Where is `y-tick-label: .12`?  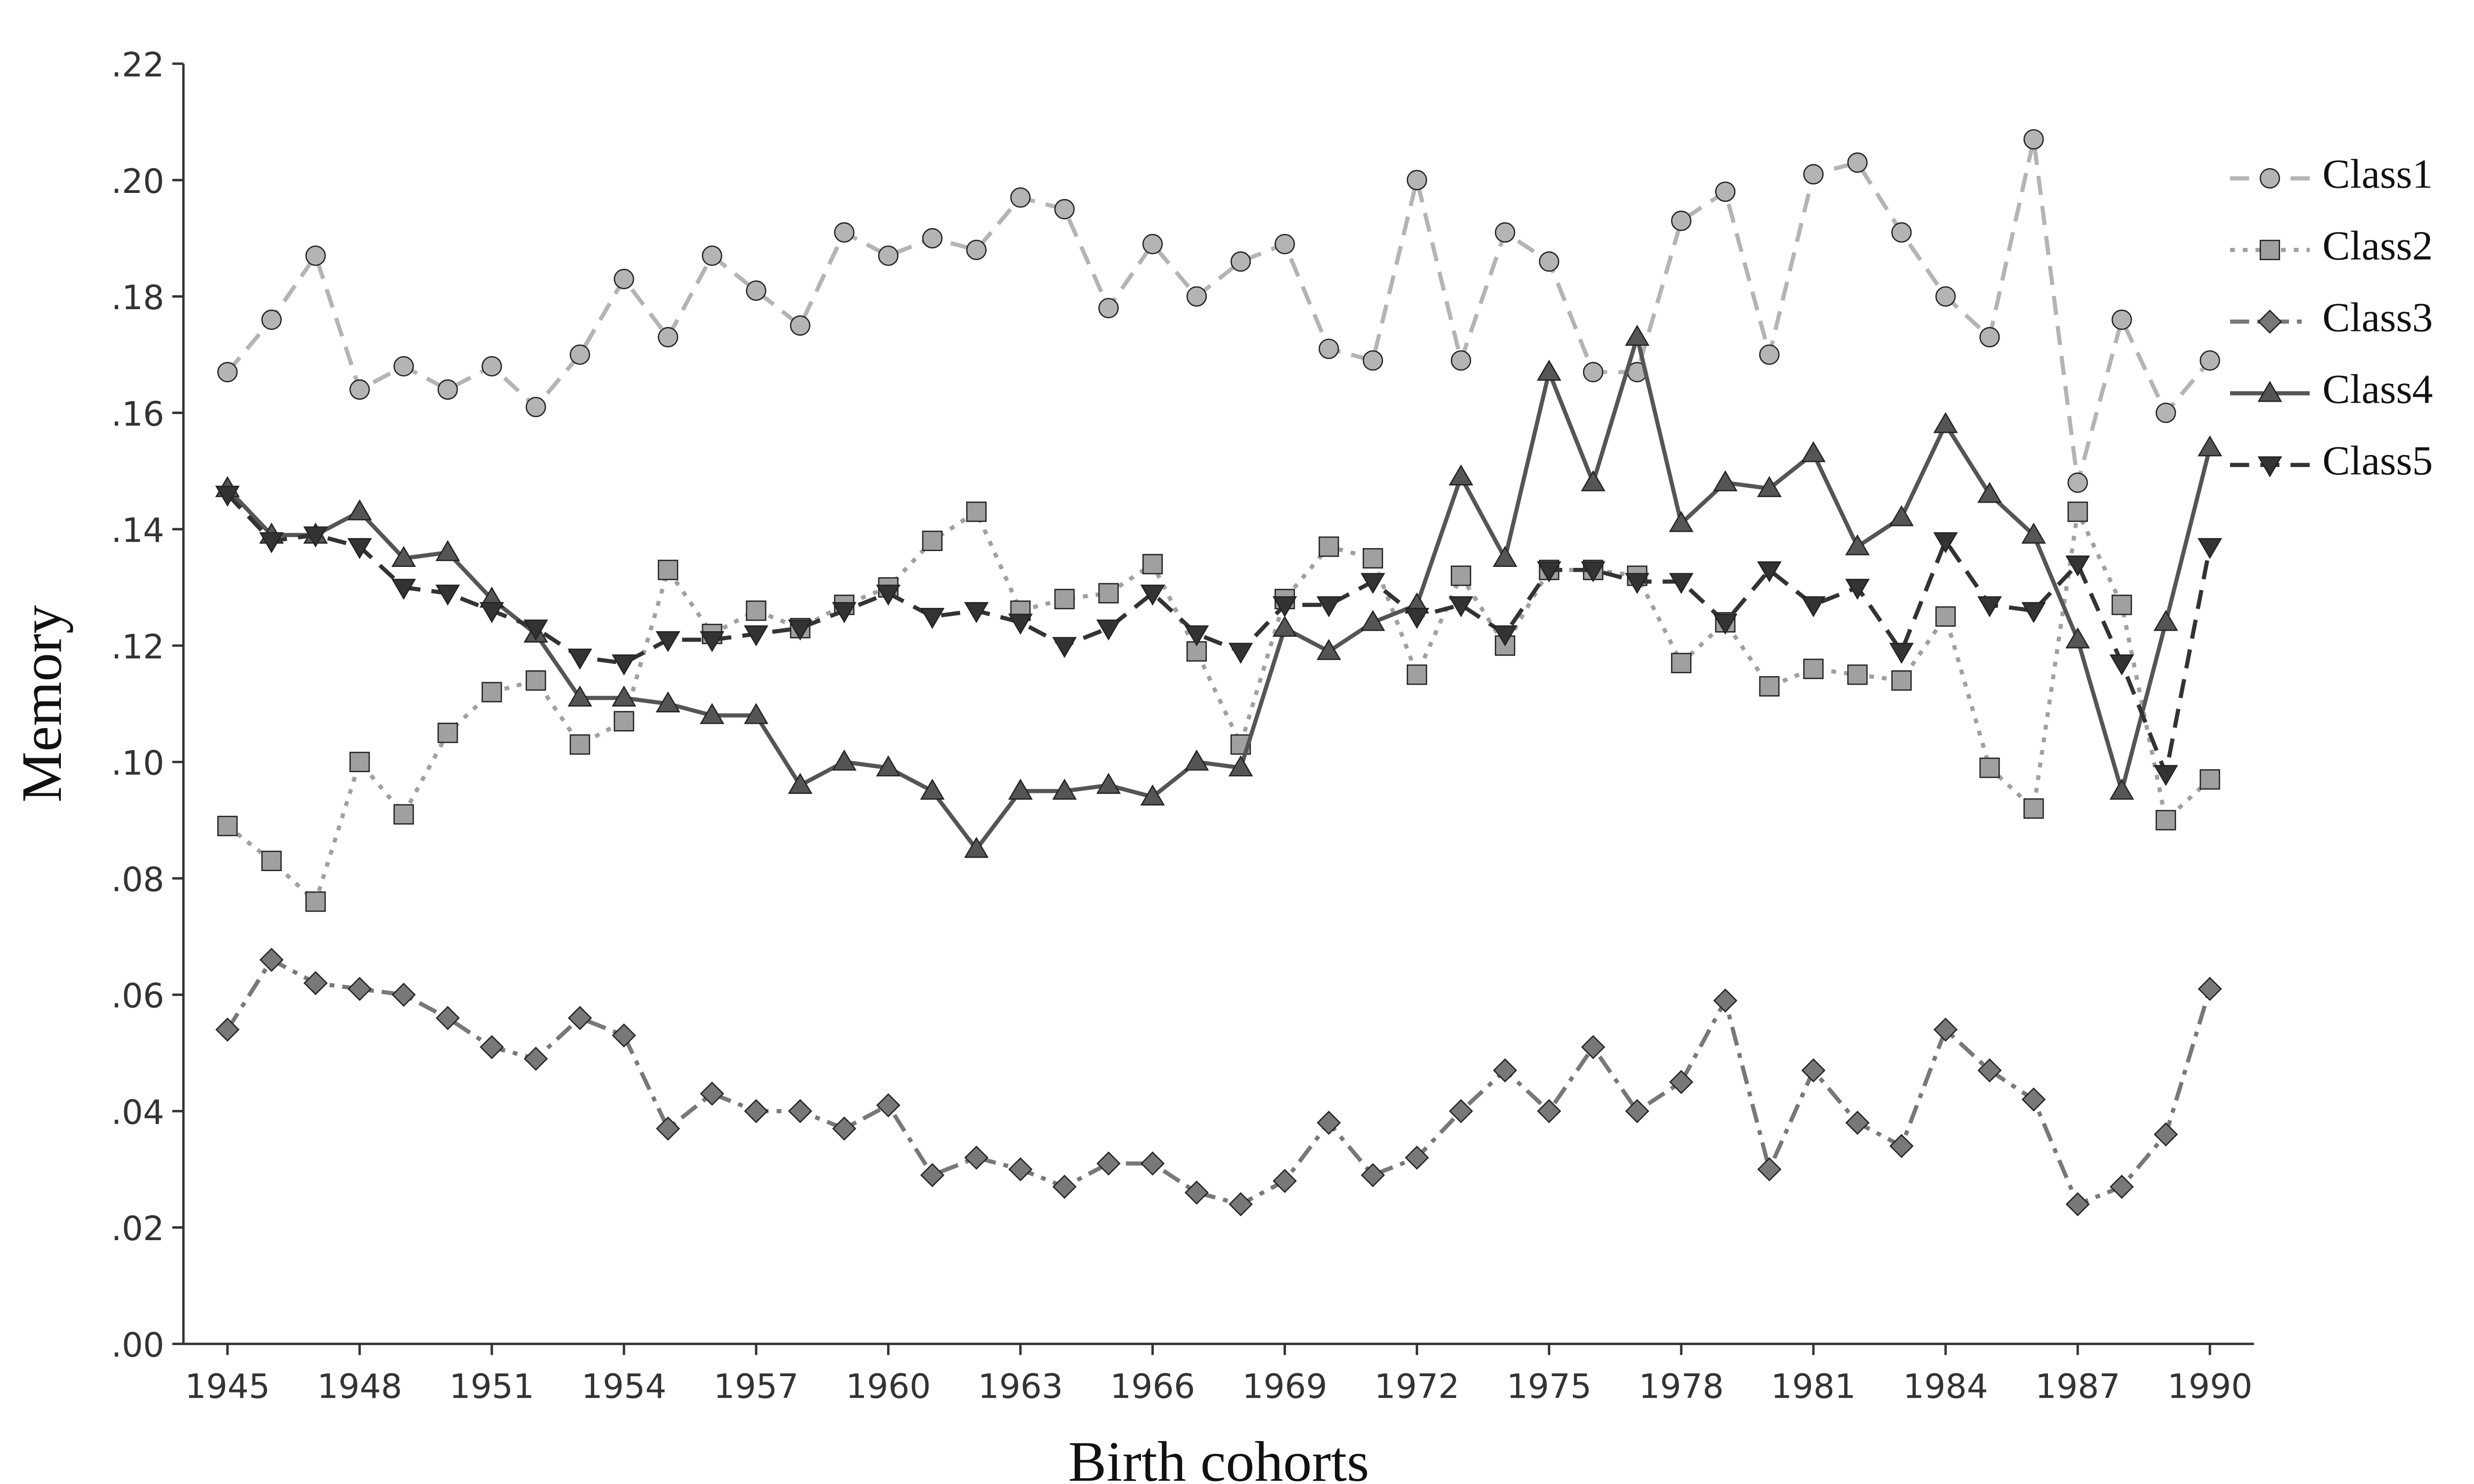 y-tick-label: .12 is located at coordinates (137, 646).